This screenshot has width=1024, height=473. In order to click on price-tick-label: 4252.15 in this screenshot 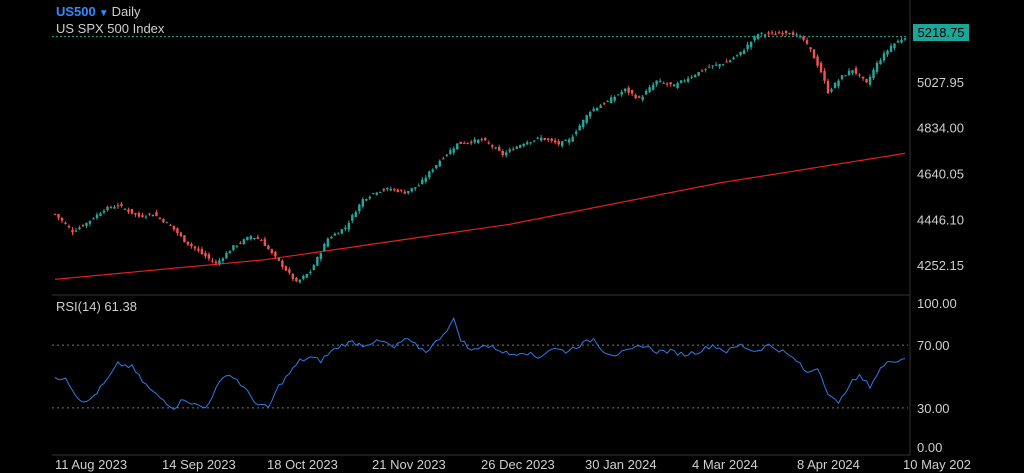, I will do `click(940, 265)`.